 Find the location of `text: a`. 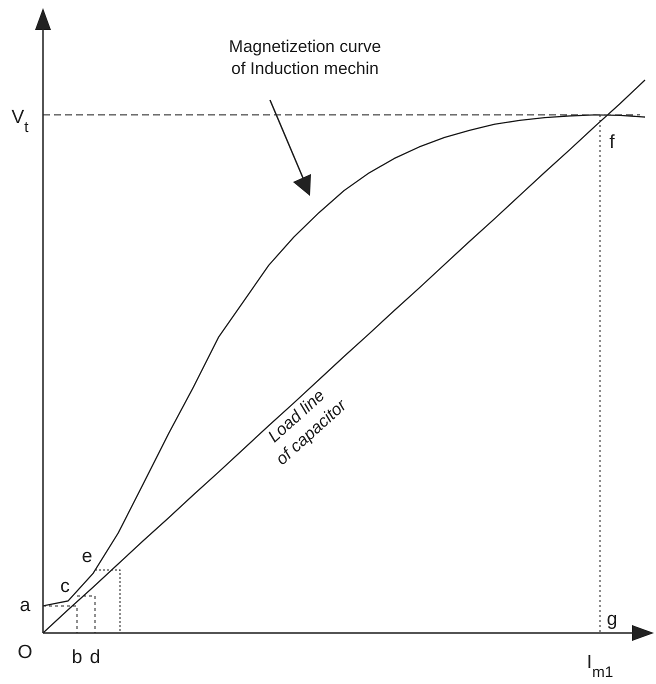

text: a is located at coordinates (25, 605).